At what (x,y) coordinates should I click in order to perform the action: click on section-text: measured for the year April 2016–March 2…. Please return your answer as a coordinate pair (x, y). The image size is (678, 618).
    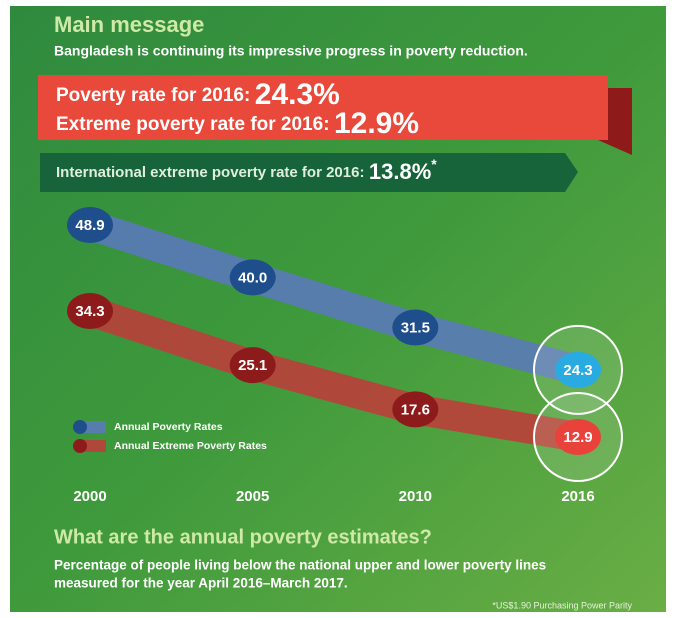
    Looking at the image, I should click on (201, 583).